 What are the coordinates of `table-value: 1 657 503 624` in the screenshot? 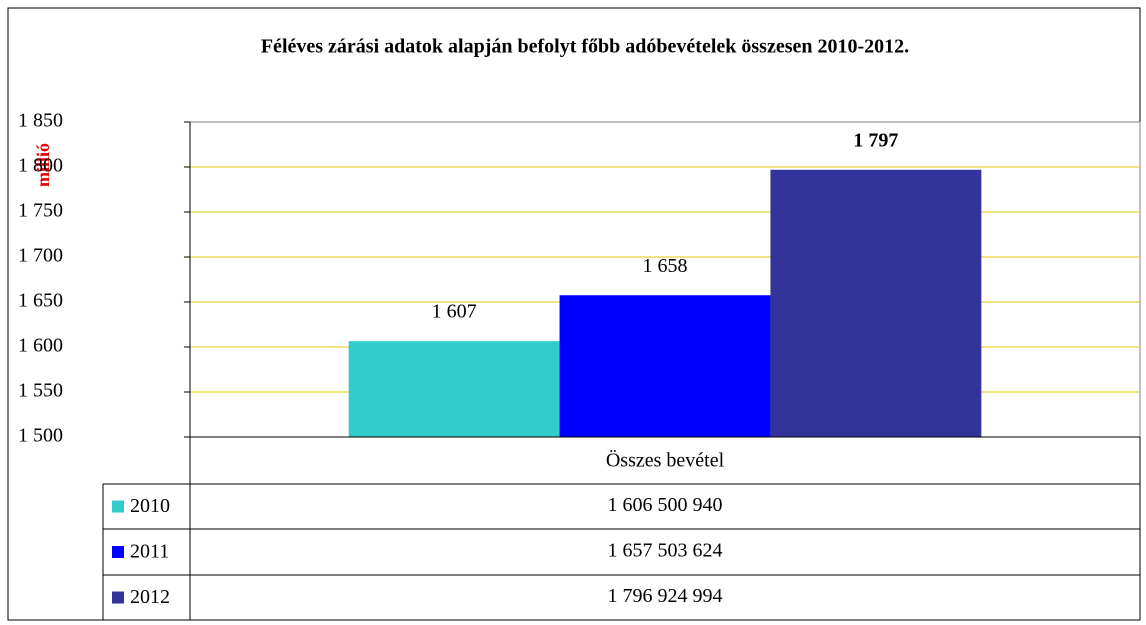 It's located at (665, 551).